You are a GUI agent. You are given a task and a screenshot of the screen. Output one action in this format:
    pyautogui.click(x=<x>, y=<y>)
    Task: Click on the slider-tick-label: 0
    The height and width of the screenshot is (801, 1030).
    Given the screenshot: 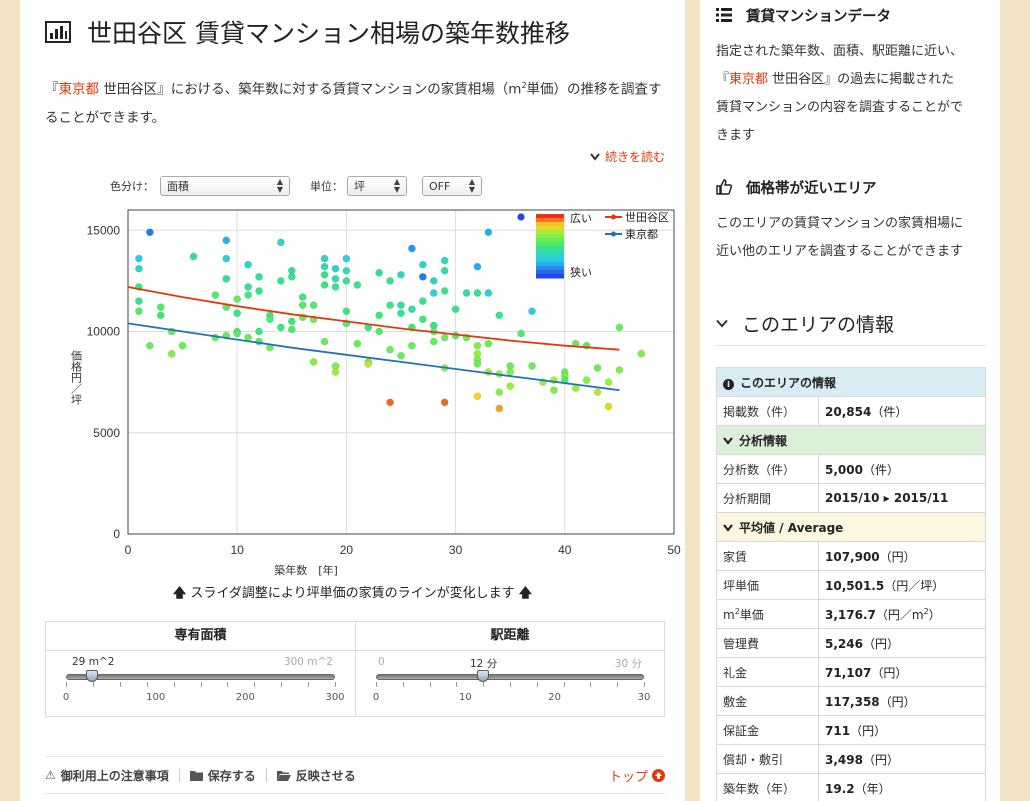 What is the action you would take?
    pyautogui.click(x=376, y=697)
    